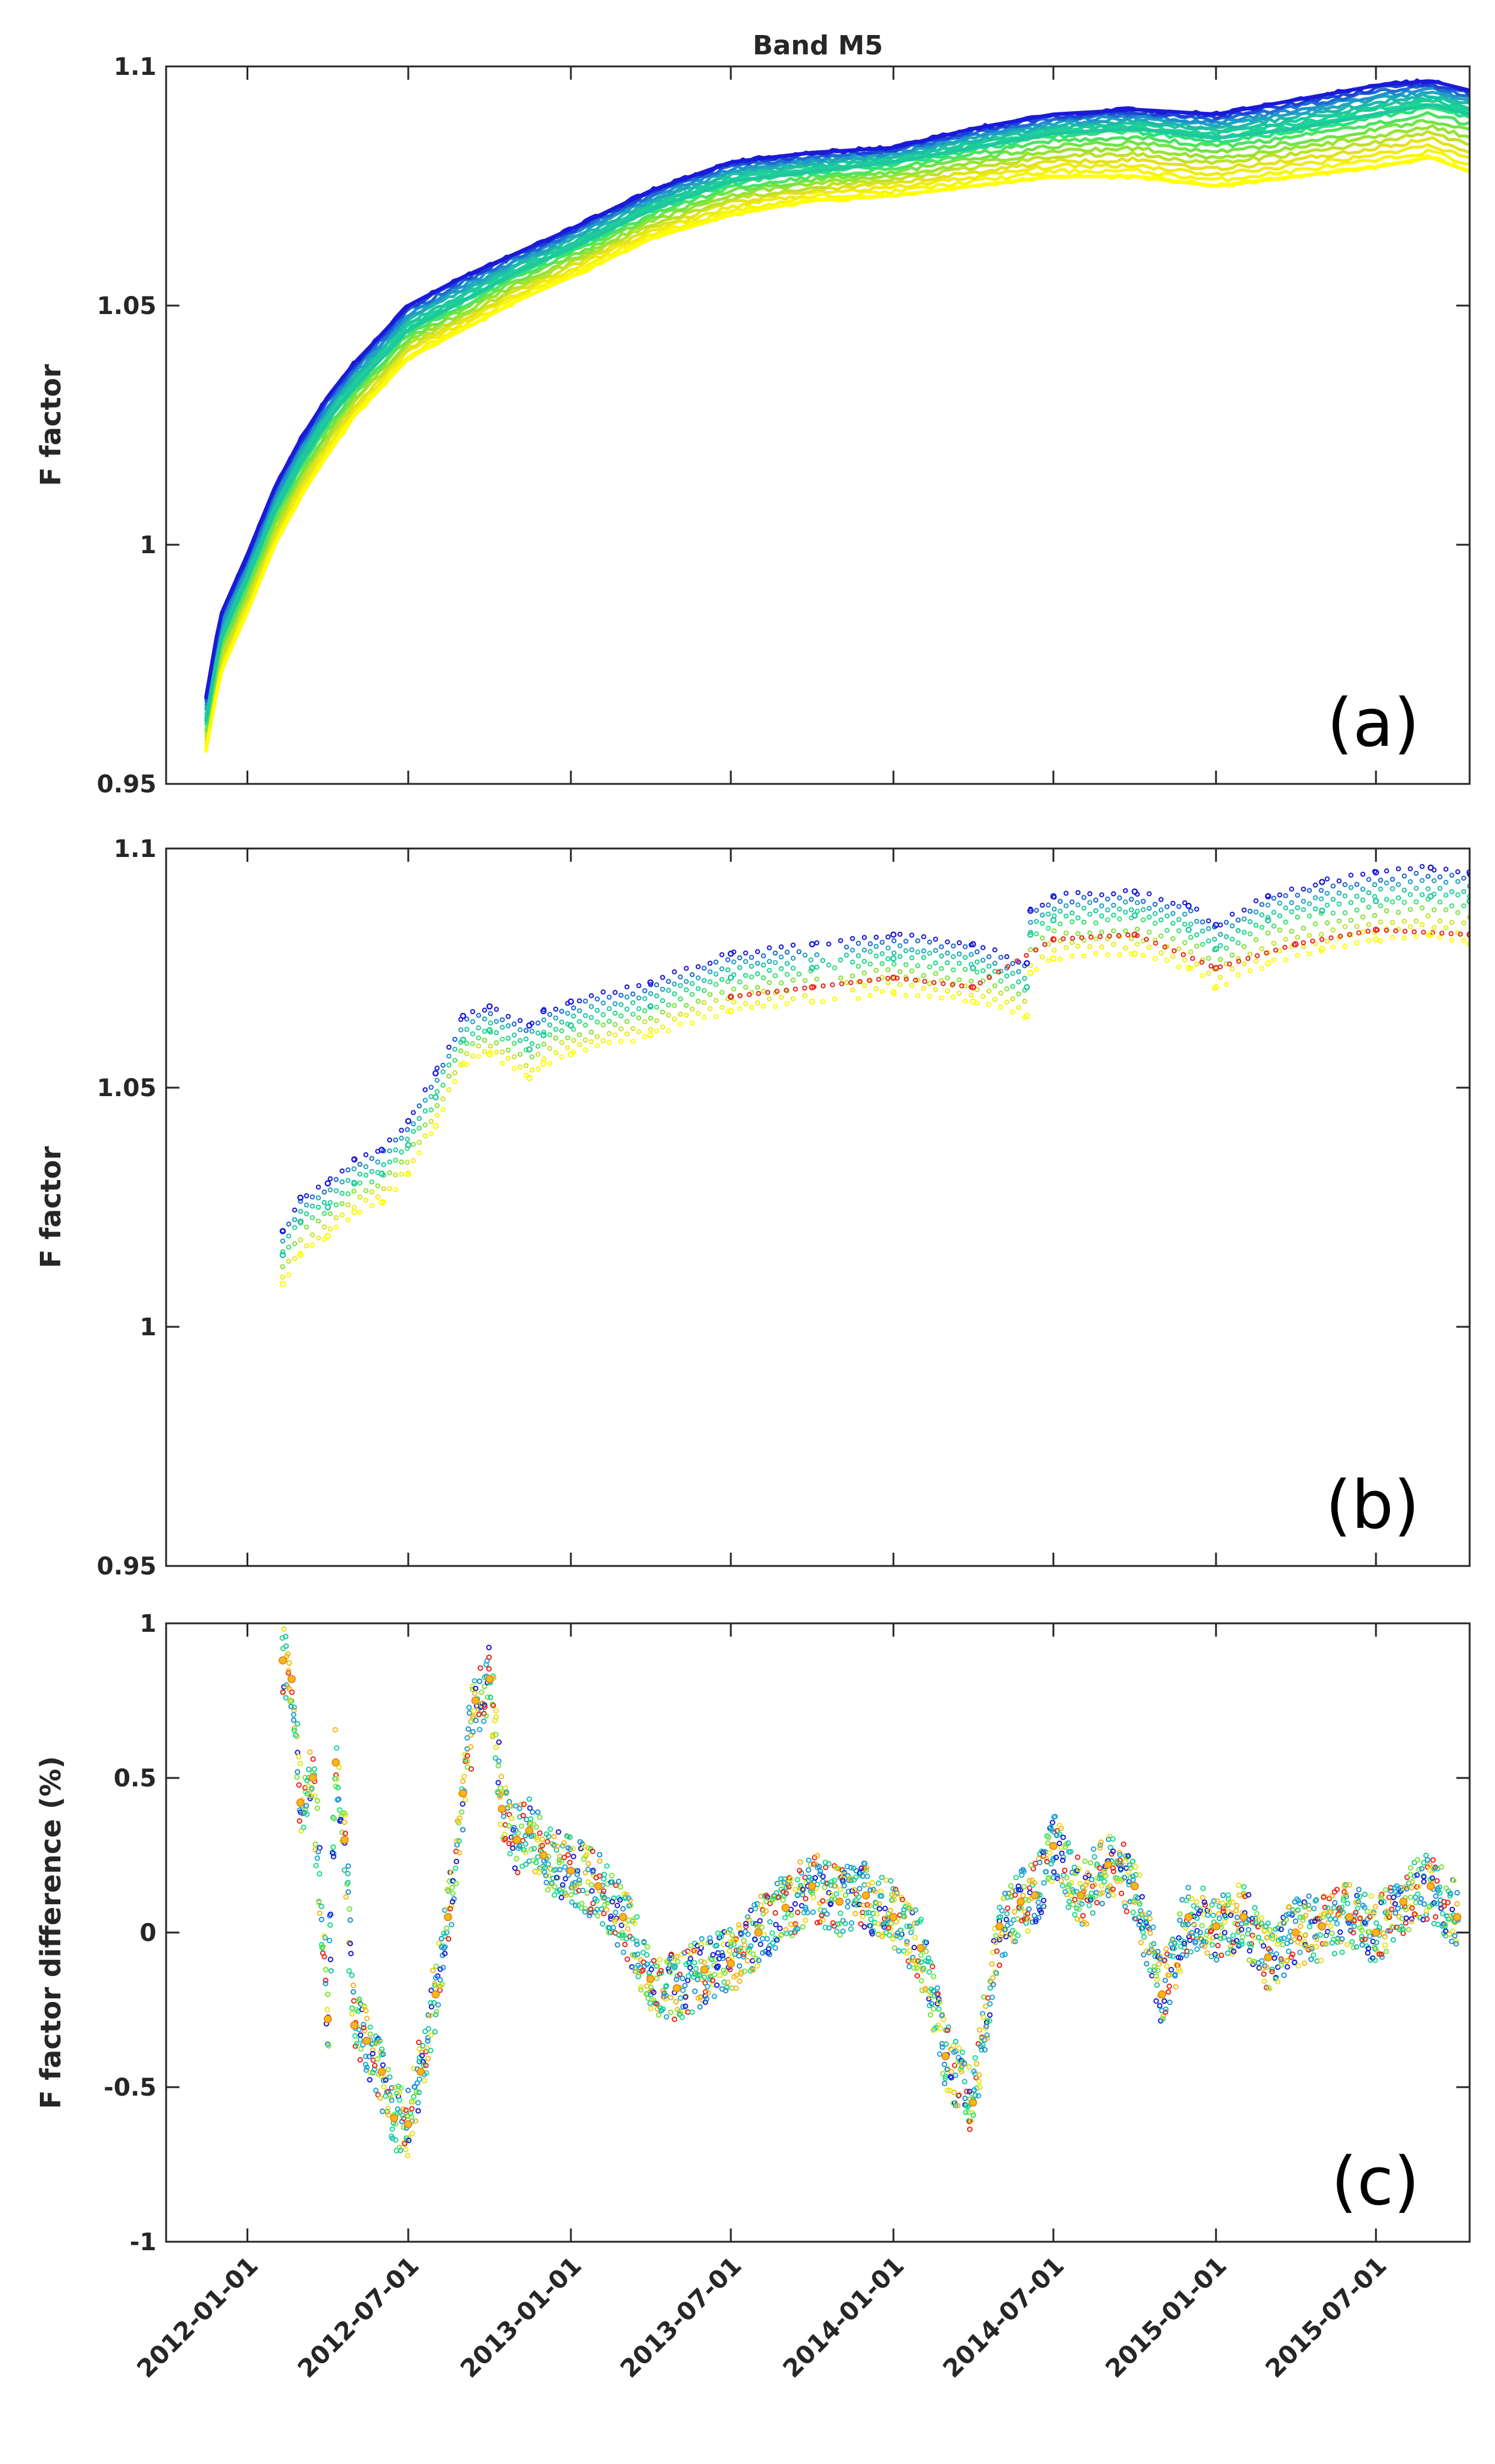 This screenshot has height=2464, width=1495. What do you see at coordinates (50, 425) in the screenshot?
I see `panel-a-y-axis-label: F factor` at bounding box center [50, 425].